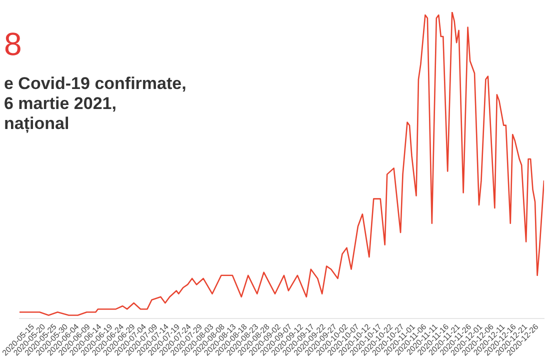  What do you see at coordinates (95, 104) in the screenshot?
I see `text: e Covid-19 confirmate, 6 martie 2021, național` at bounding box center [95, 104].